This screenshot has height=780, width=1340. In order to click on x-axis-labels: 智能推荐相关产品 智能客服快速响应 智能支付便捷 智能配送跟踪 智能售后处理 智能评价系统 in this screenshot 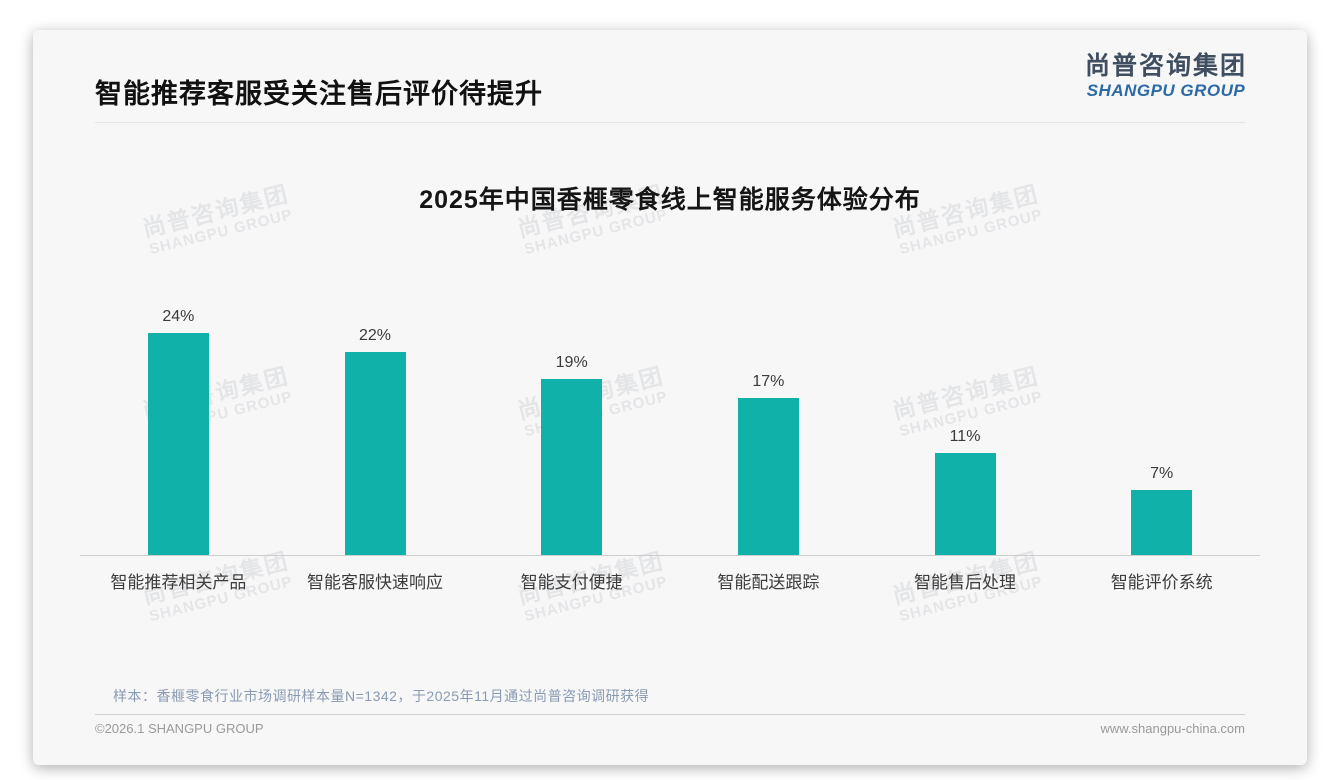, I will do `click(670, 580)`.